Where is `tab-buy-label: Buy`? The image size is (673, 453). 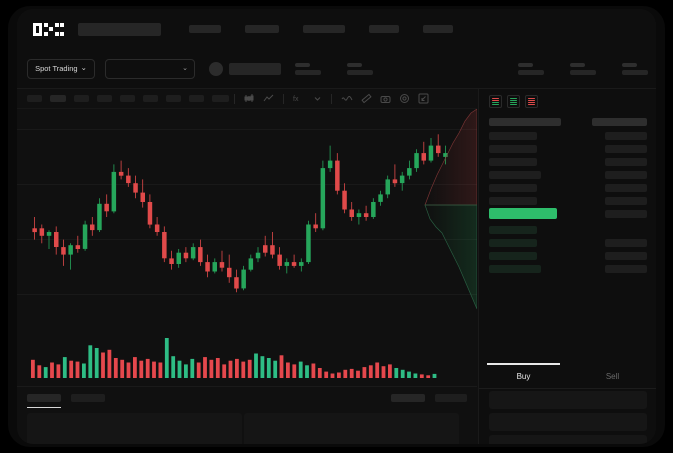 tab-buy-label: Buy is located at coordinates (523, 376).